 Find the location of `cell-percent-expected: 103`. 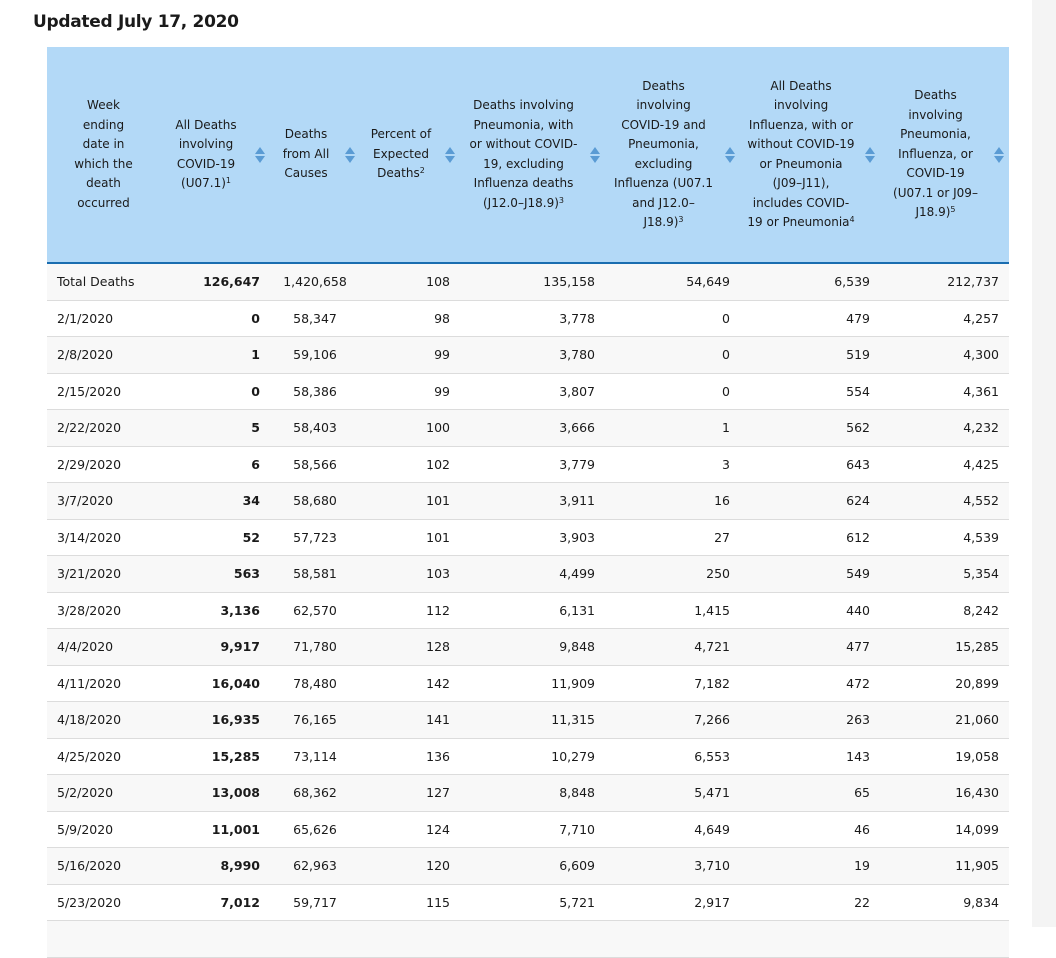

cell-percent-expected: 103 is located at coordinates (410, 574).